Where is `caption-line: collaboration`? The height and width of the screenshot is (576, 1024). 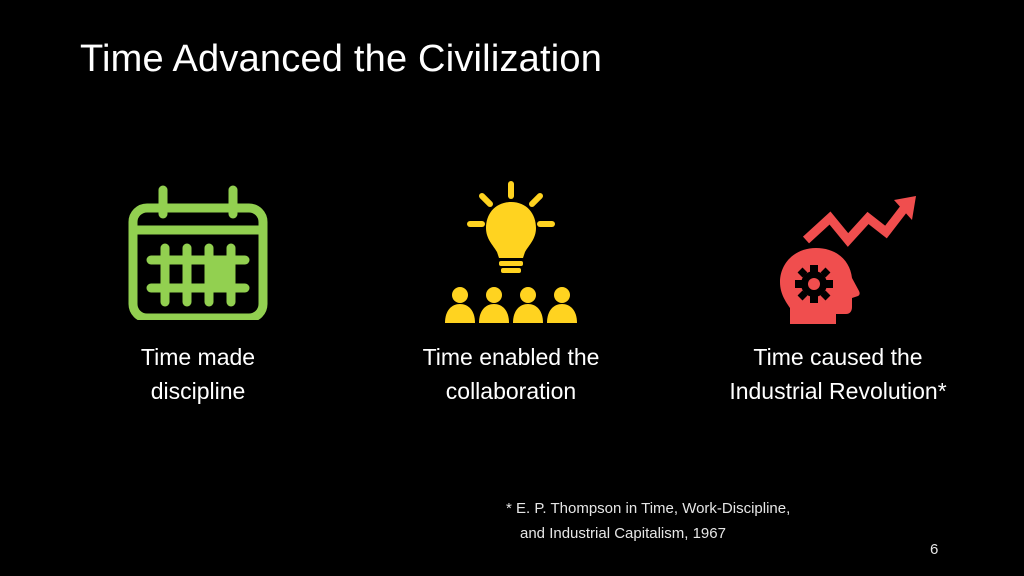 caption-line: collaboration is located at coordinates (511, 391).